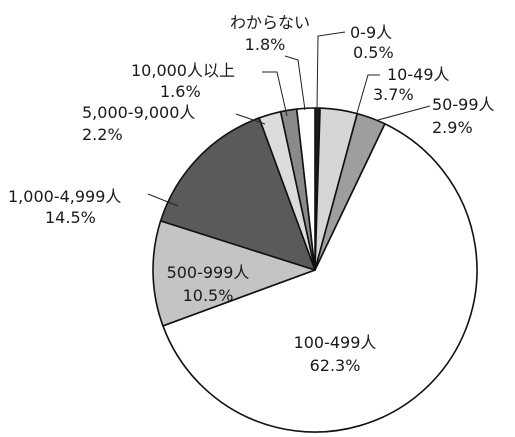 The image size is (515, 437). What do you see at coordinates (335, 365) in the screenshot?
I see `value-label-3: 62.3%` at bounding box center [335, 365].